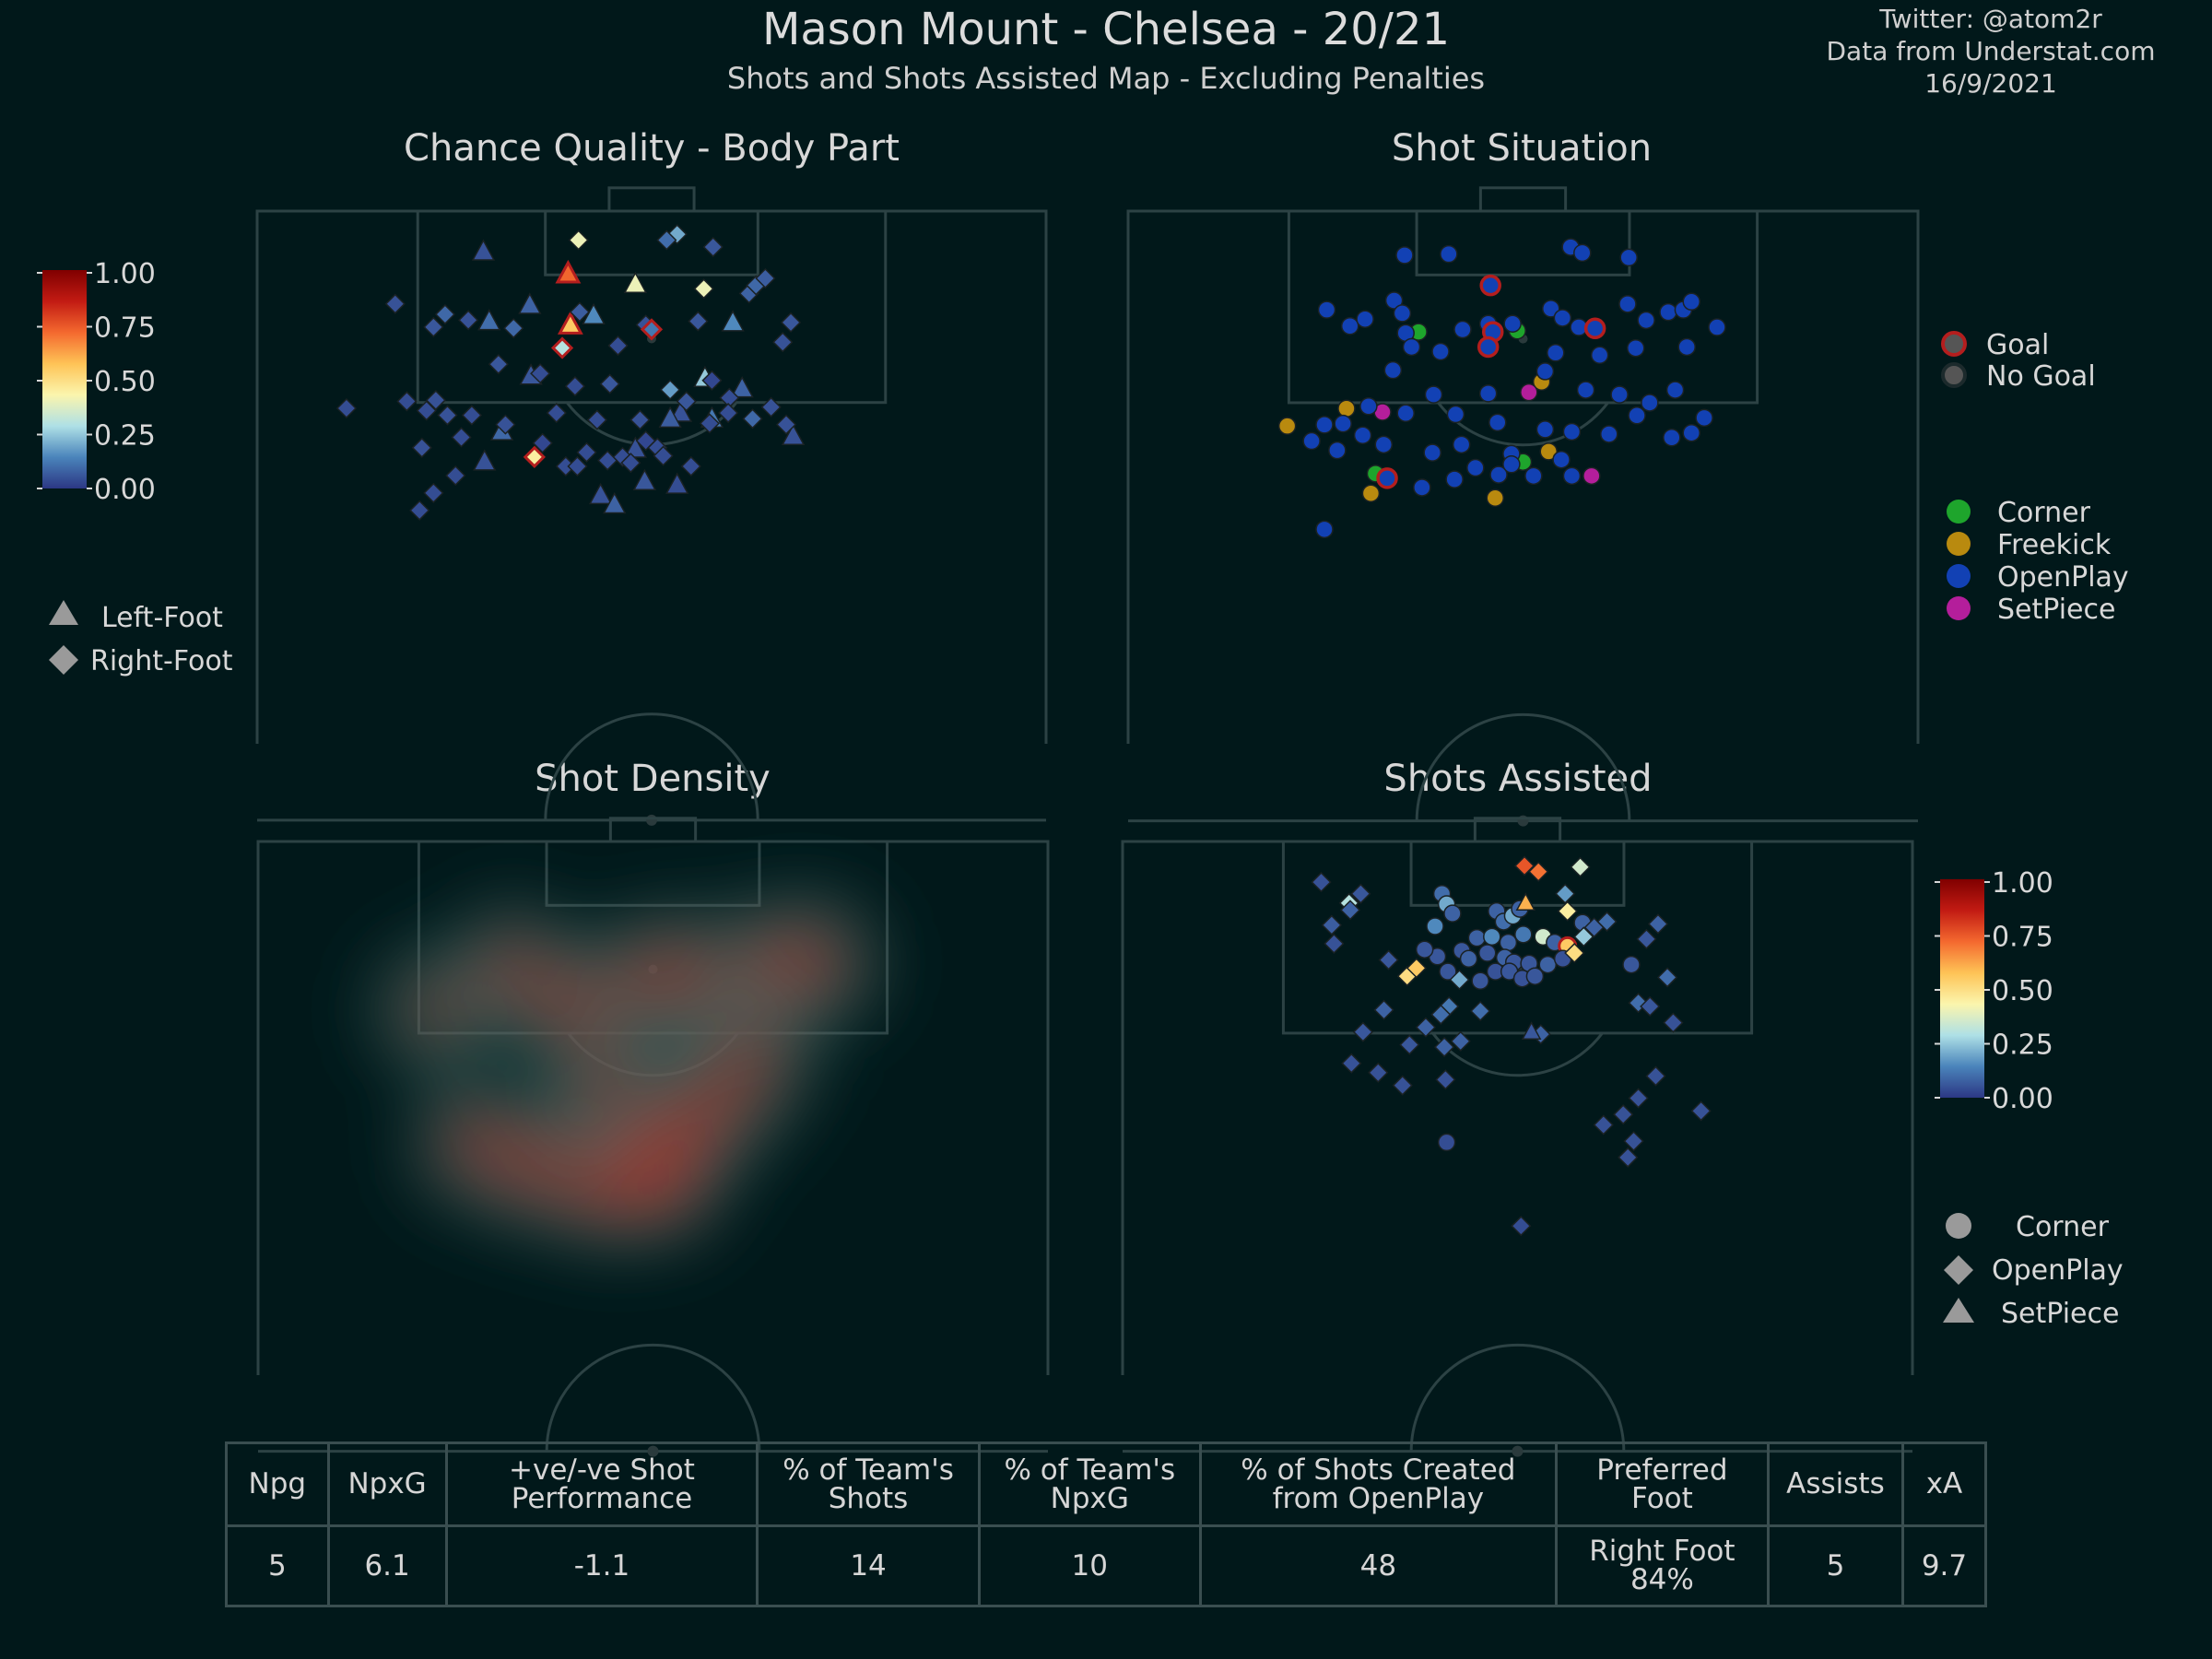 This screenshot has width=2212, height=1659. I want to click on pitch, so click(651, 506).